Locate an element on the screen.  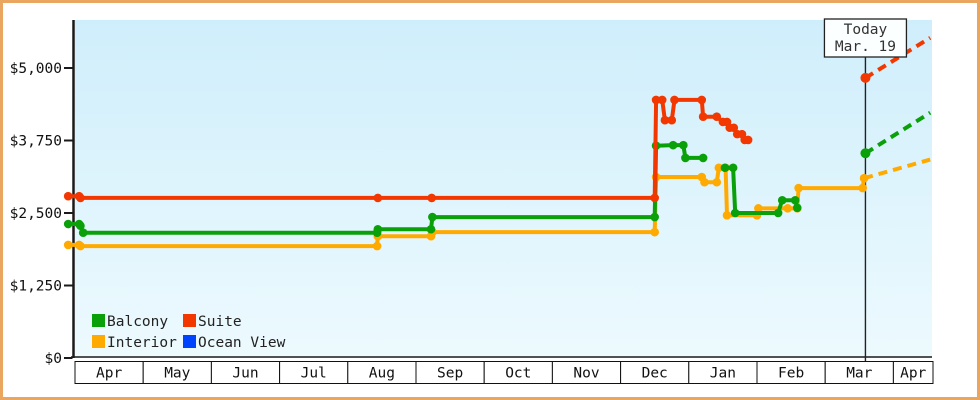
projection-line-balcony is located at coordinates (898, 133).